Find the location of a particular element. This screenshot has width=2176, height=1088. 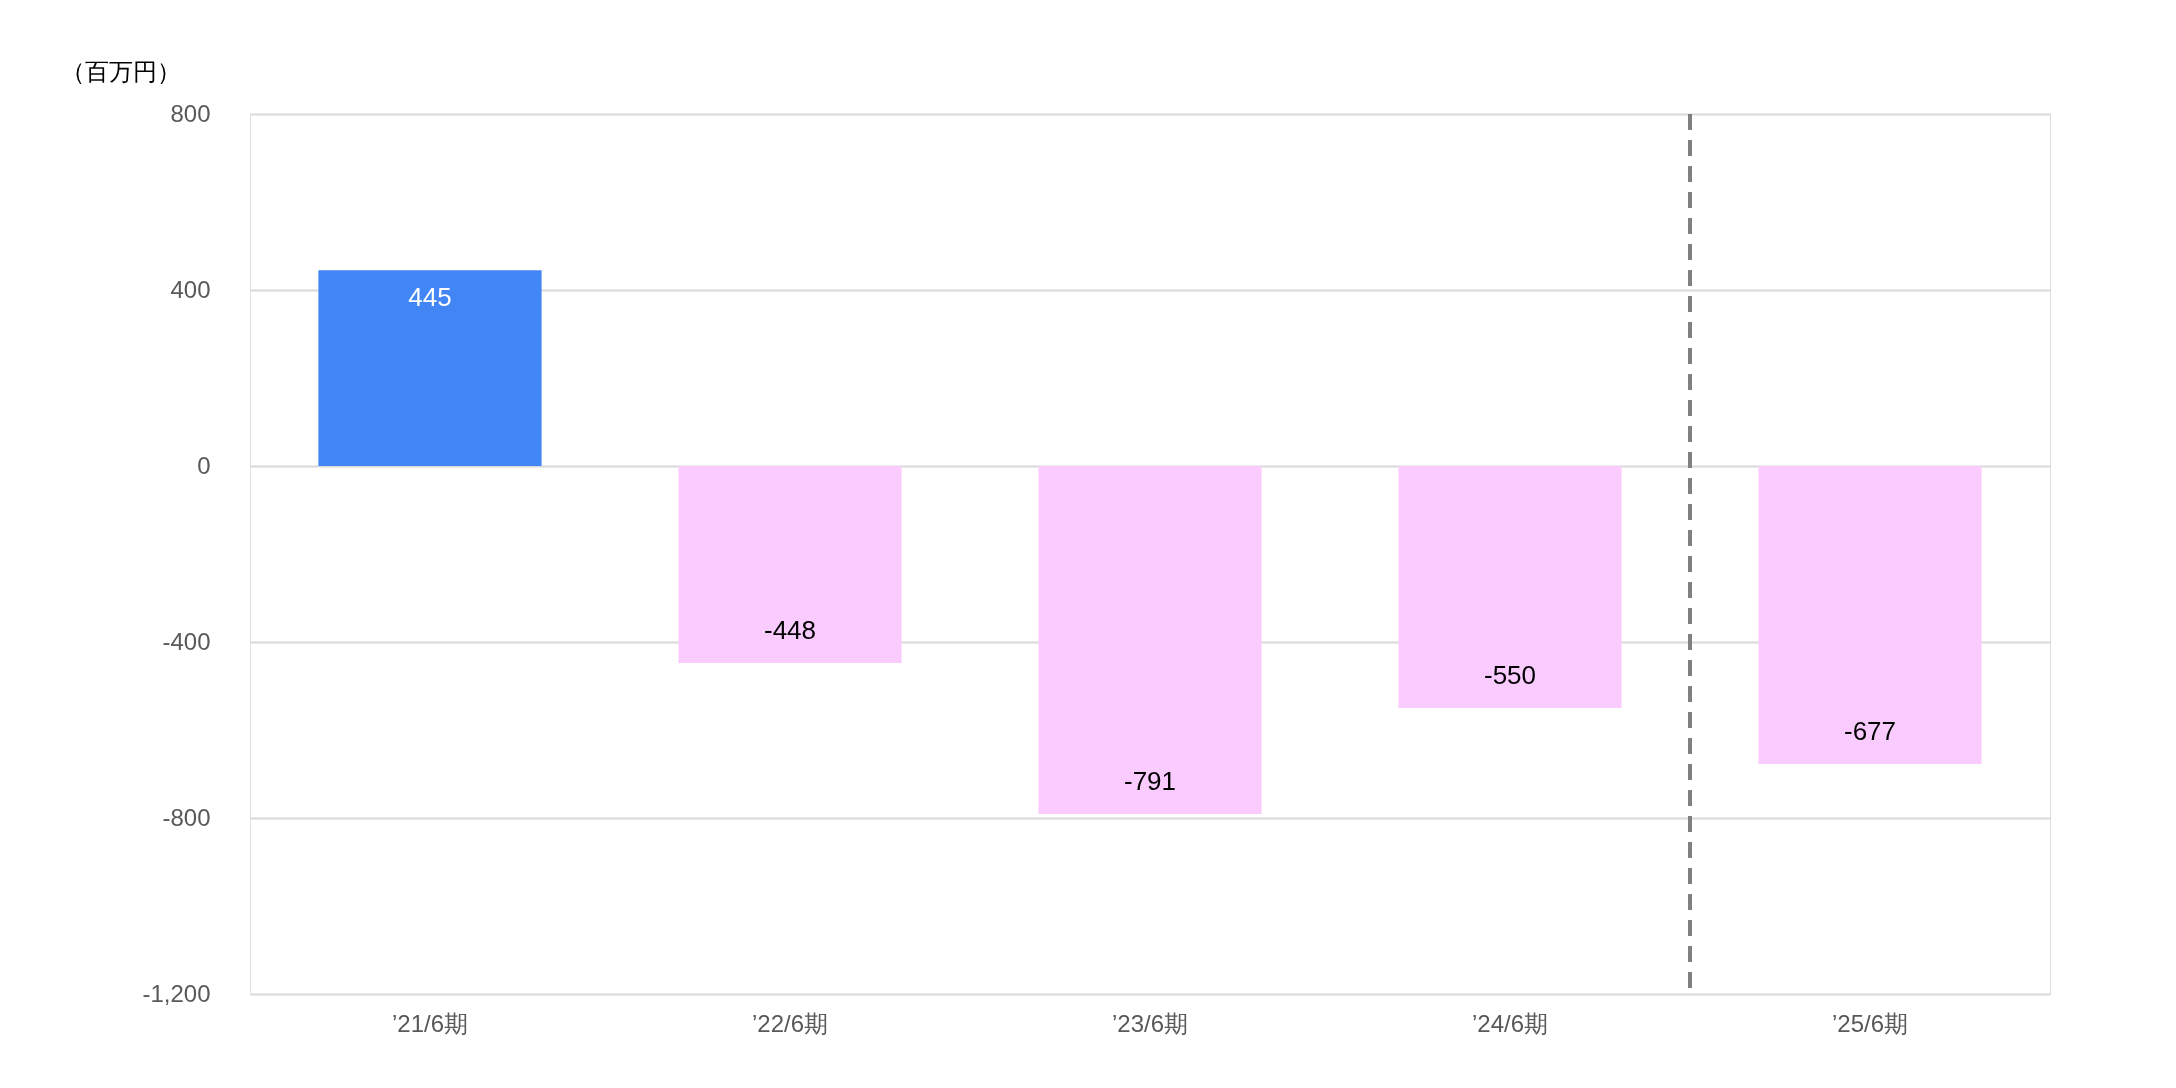

data-label: 445 is located at coordinates (430, 297).